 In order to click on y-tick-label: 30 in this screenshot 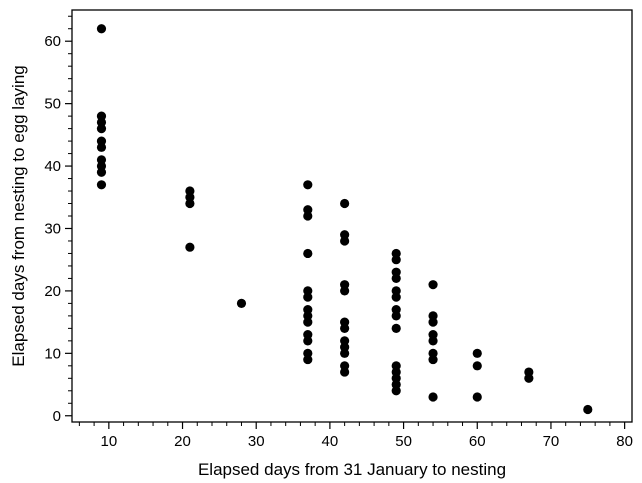, I will do `click(52, 228)`.